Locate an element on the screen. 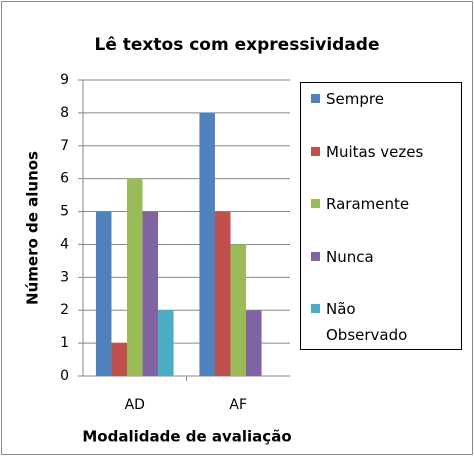 This screenshot has width=474, height=456. y-tick-label: 0 is located at coordinates (64, 376).